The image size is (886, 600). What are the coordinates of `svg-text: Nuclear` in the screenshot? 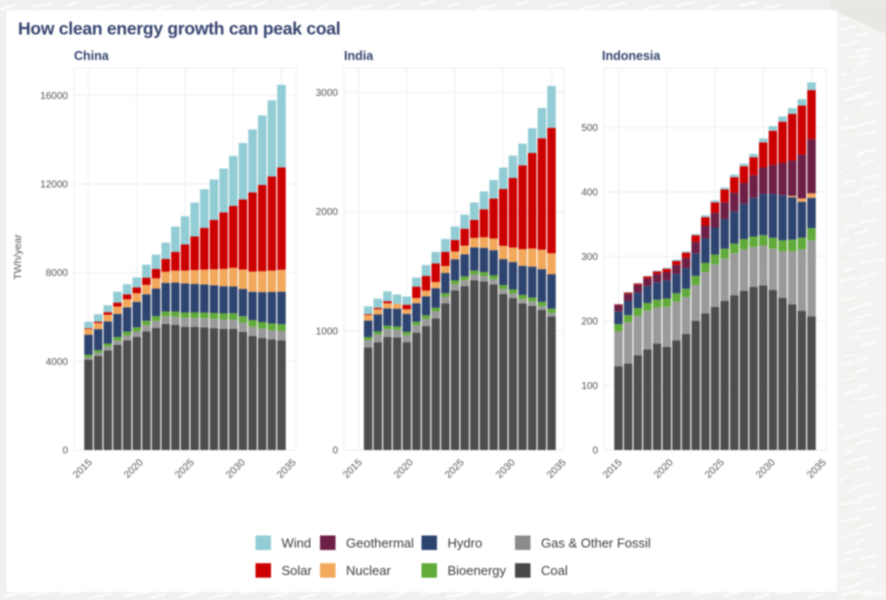 It's located at (368, 570).